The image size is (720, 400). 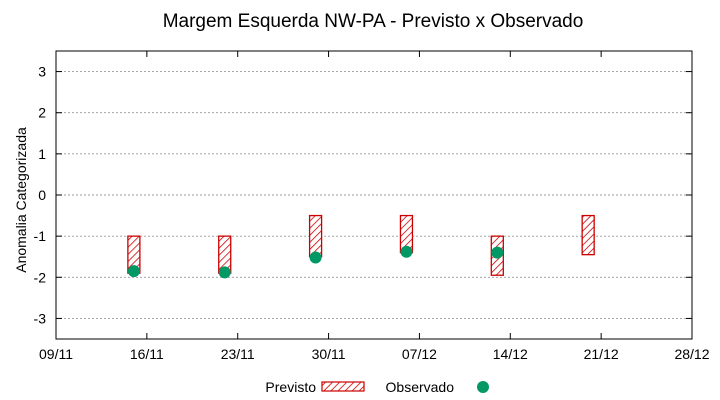 What do you see at coordinates (290, 387) in the screenshot?
I see `legend-label-previsto: Previsto` at bounding box center [290, 387].